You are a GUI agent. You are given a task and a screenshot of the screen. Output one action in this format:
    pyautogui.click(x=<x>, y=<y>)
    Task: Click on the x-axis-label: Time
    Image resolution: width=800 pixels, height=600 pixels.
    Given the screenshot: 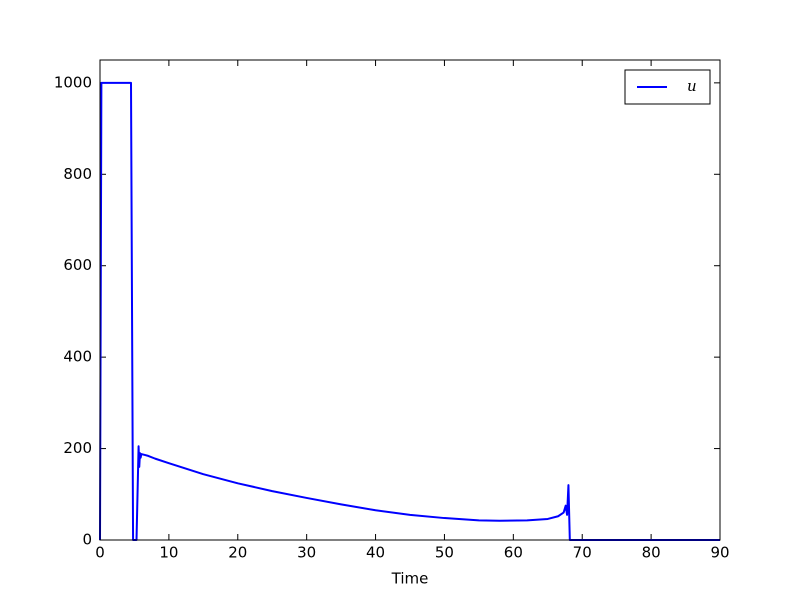 What is the action you would take?
    pyautogui.click(x=410, y=579)
    